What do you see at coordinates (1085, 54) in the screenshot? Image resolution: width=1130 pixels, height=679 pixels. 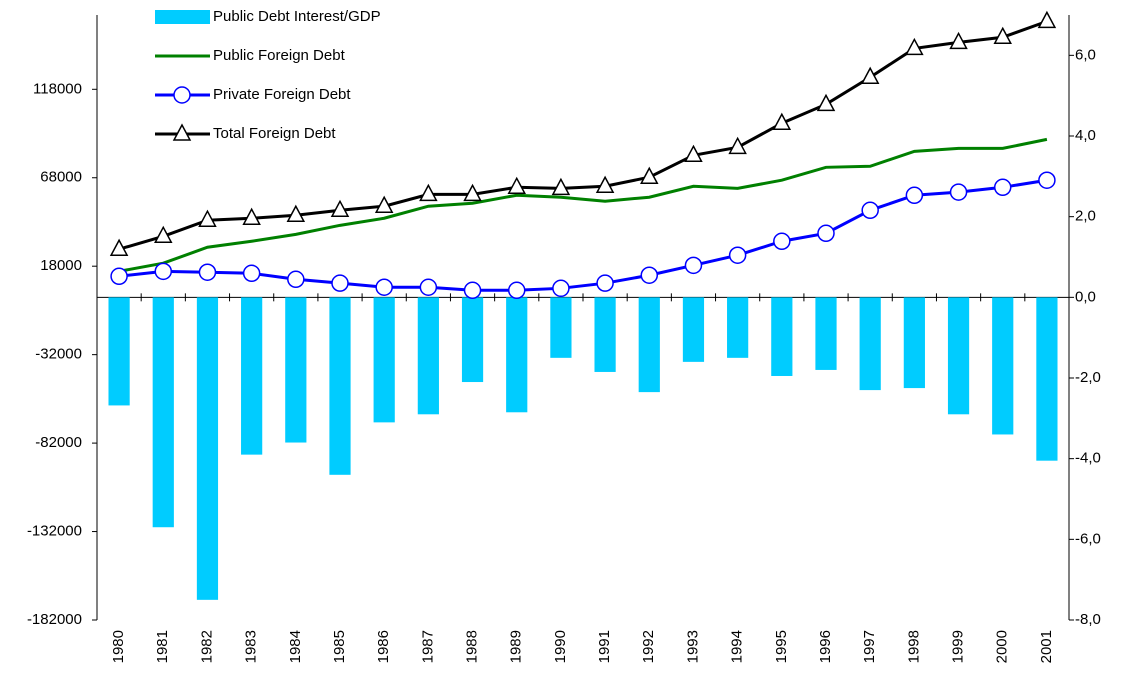 I see `y2-tick-label: 6,0` at bounding box center [1085, 54].